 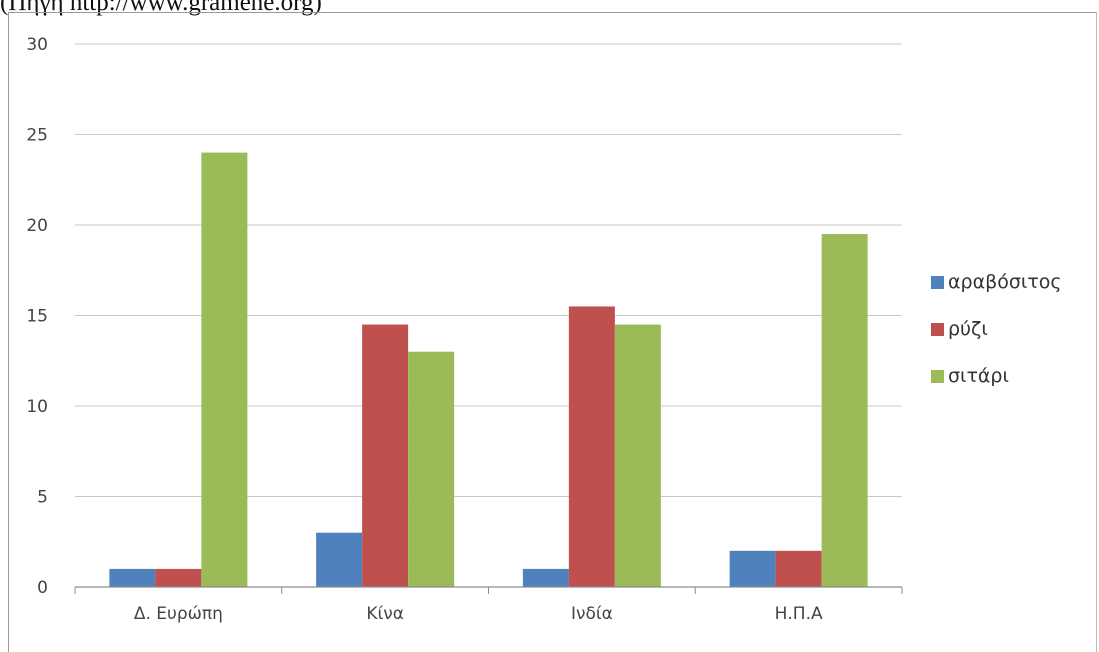 What do you see at coordinates (385, 614) in the screenshot?
I see `x-tick-label: Κίνα` at bounding box center [385, 614].